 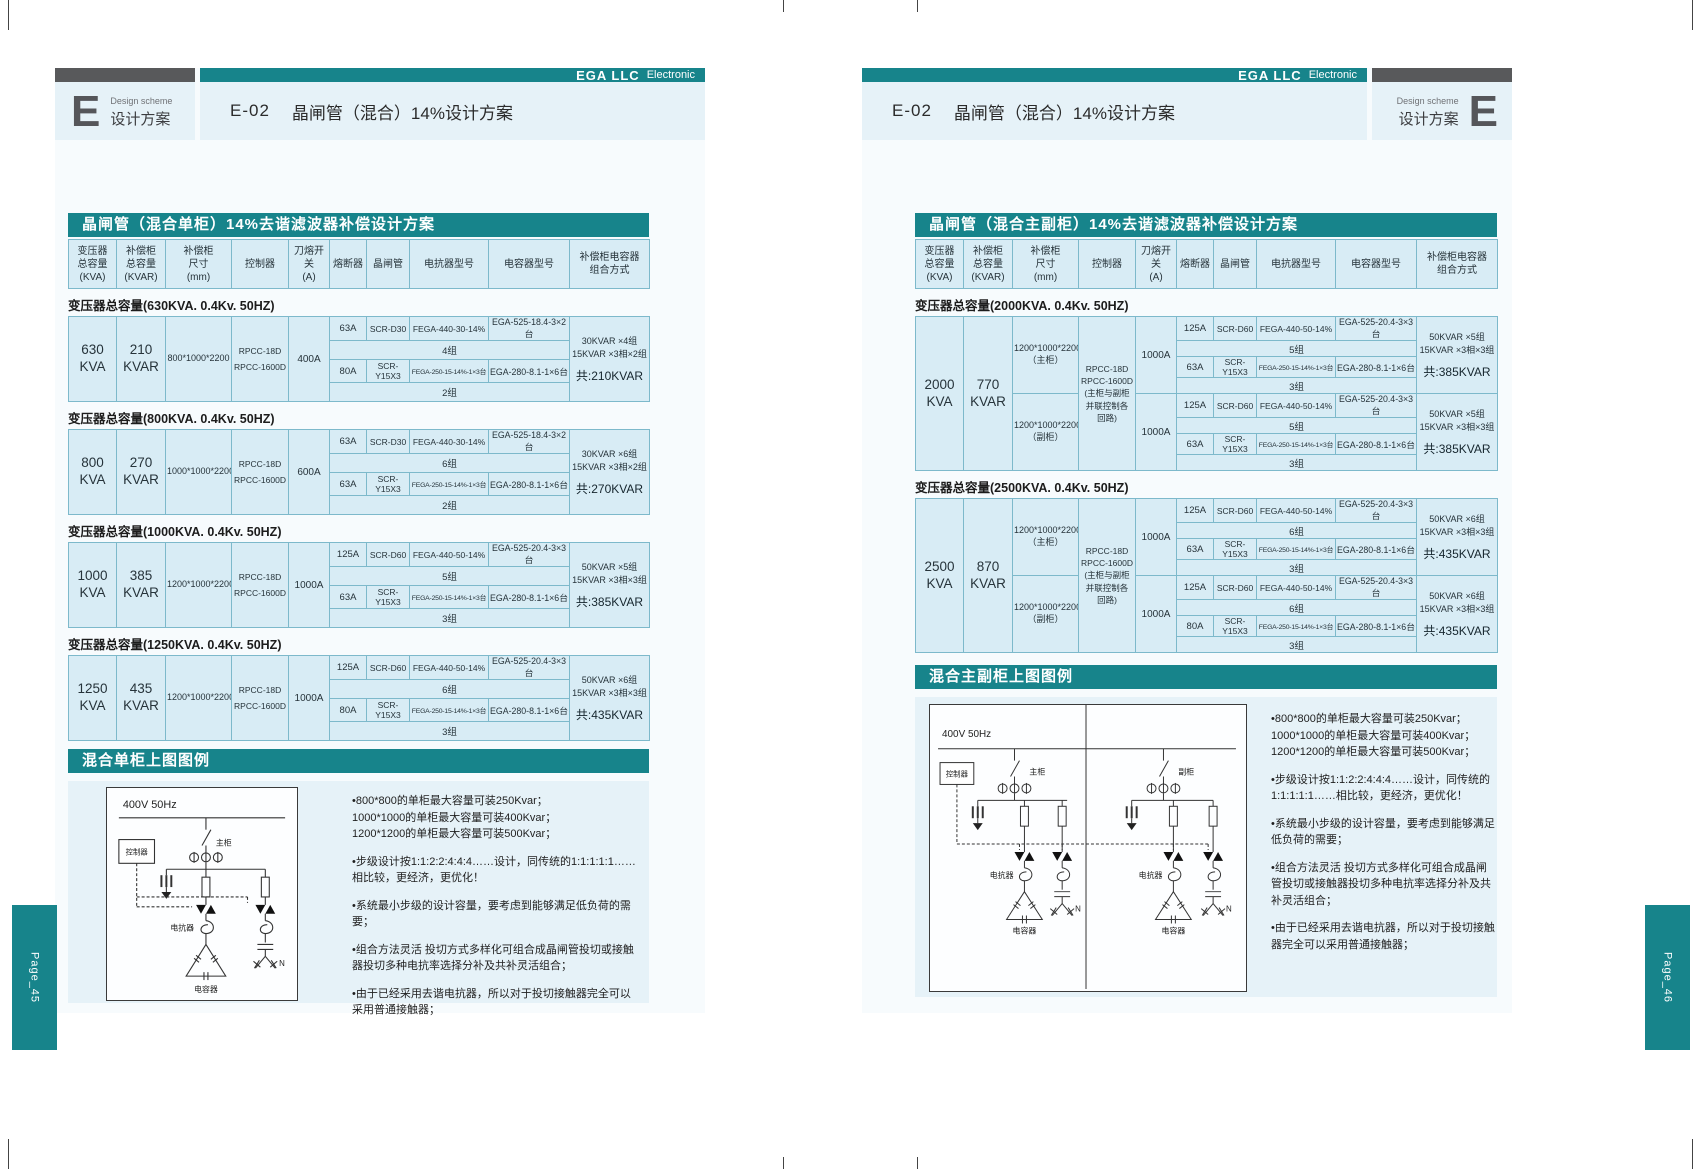 I want to click on switch-cell: 400A, so click(x=309, y=359).